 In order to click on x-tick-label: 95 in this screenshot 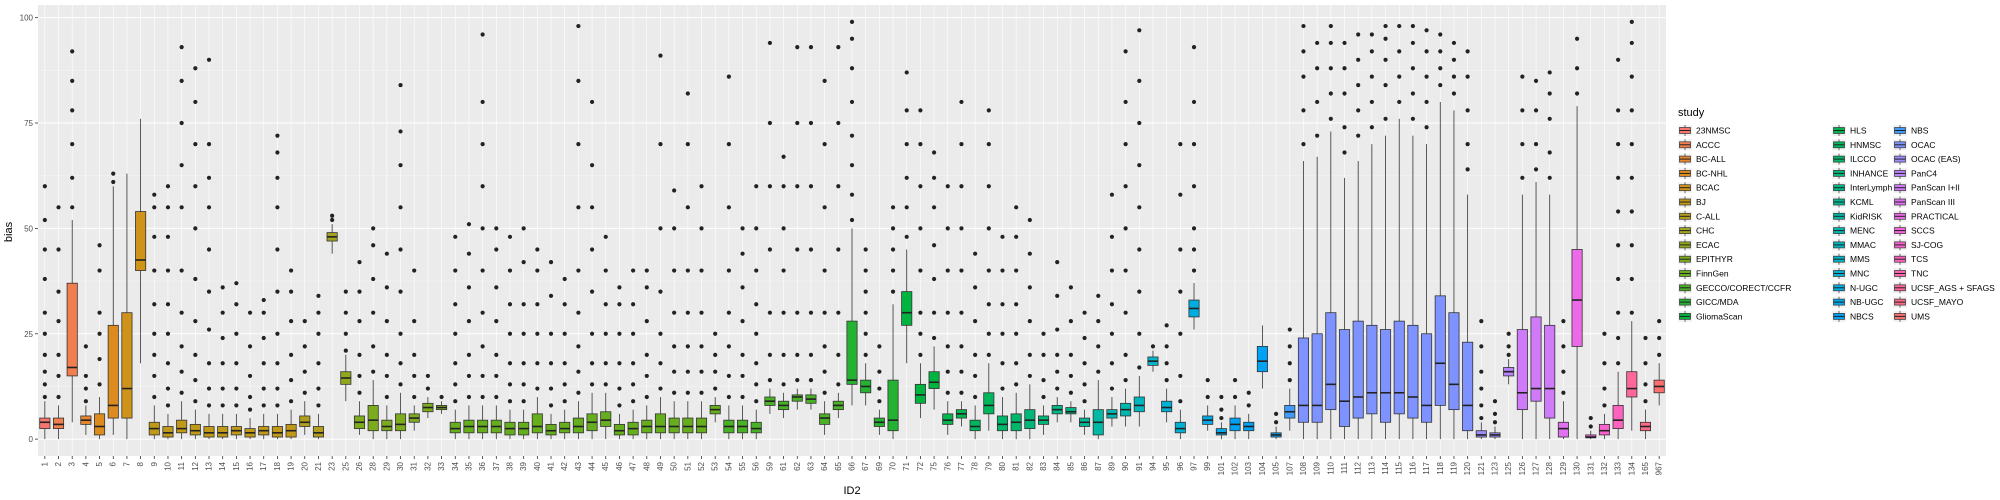, I will do `click(1166, 465)`.